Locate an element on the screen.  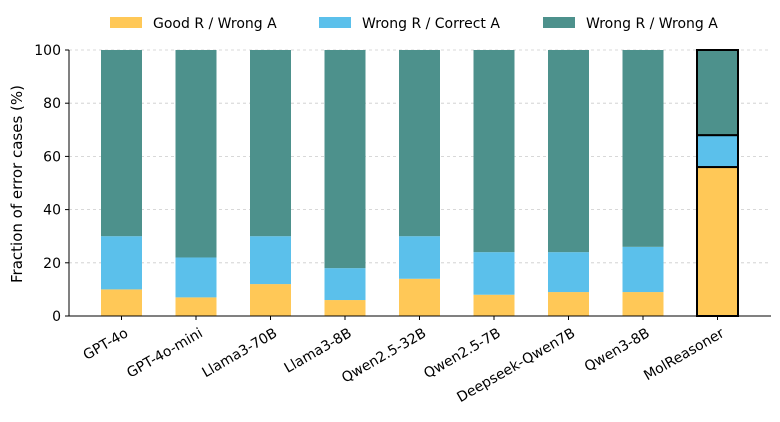
y-tick-label: 0 is located at coordinates (56, 317).